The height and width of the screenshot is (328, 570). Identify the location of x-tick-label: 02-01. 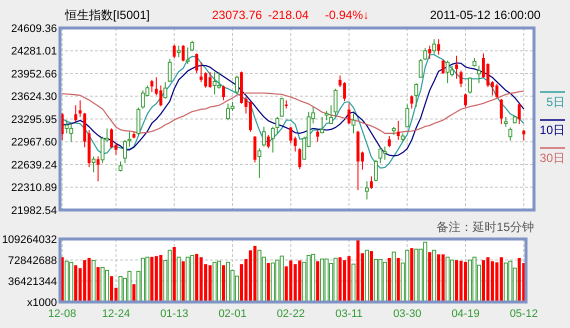
(232, 314).